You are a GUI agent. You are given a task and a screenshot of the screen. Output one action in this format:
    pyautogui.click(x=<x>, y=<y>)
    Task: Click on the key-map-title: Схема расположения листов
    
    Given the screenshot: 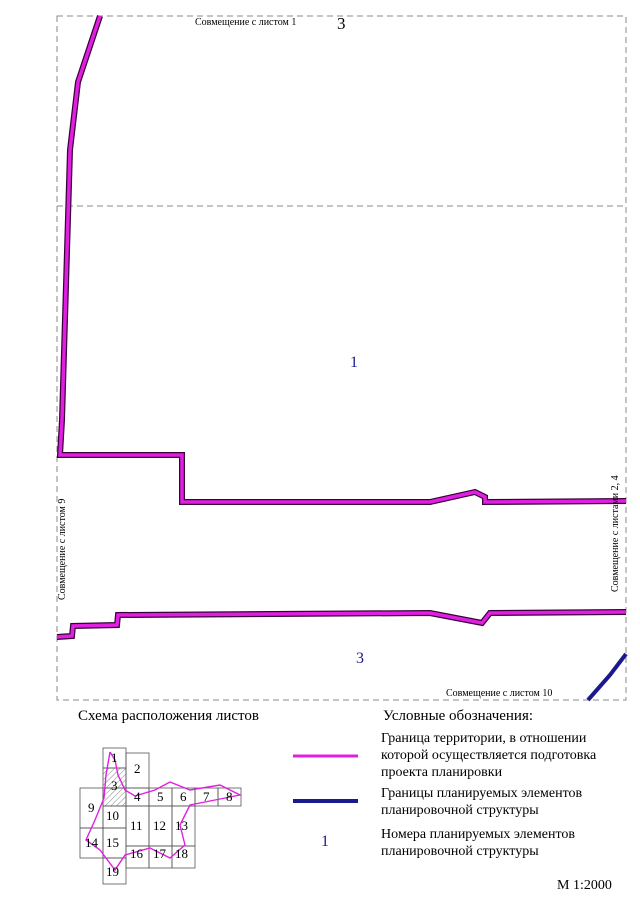 What is the action you would take?
    pyautogui.click(x=168, y=716)
    